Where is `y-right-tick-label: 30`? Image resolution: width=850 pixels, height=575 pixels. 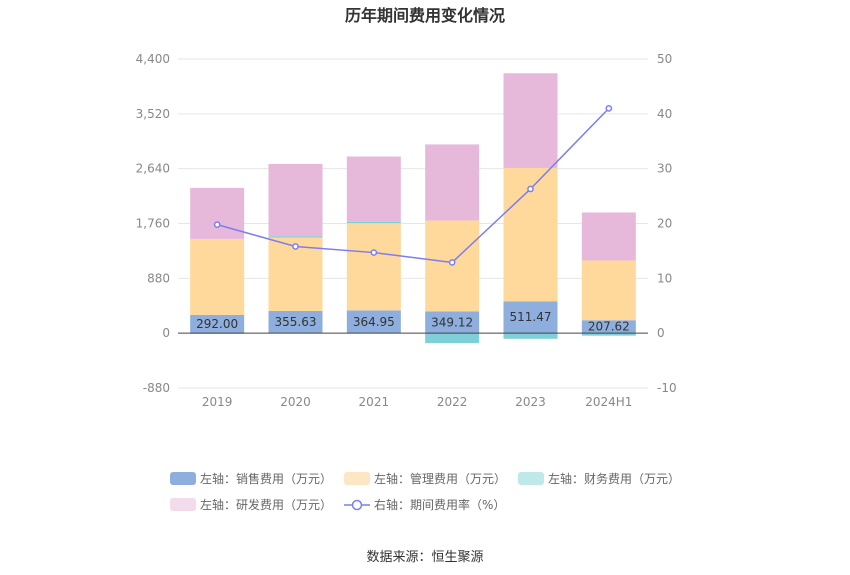
y-right-tick-label: 30 is located at coordinates (664, 169).